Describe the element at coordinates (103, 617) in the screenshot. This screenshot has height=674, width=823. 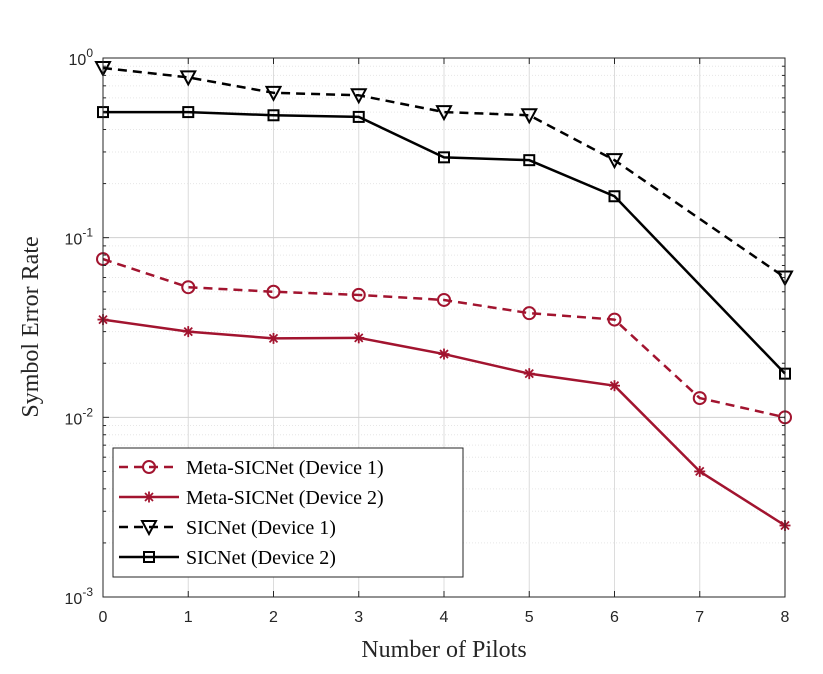
I see `x-tick-label: 0` at that location.